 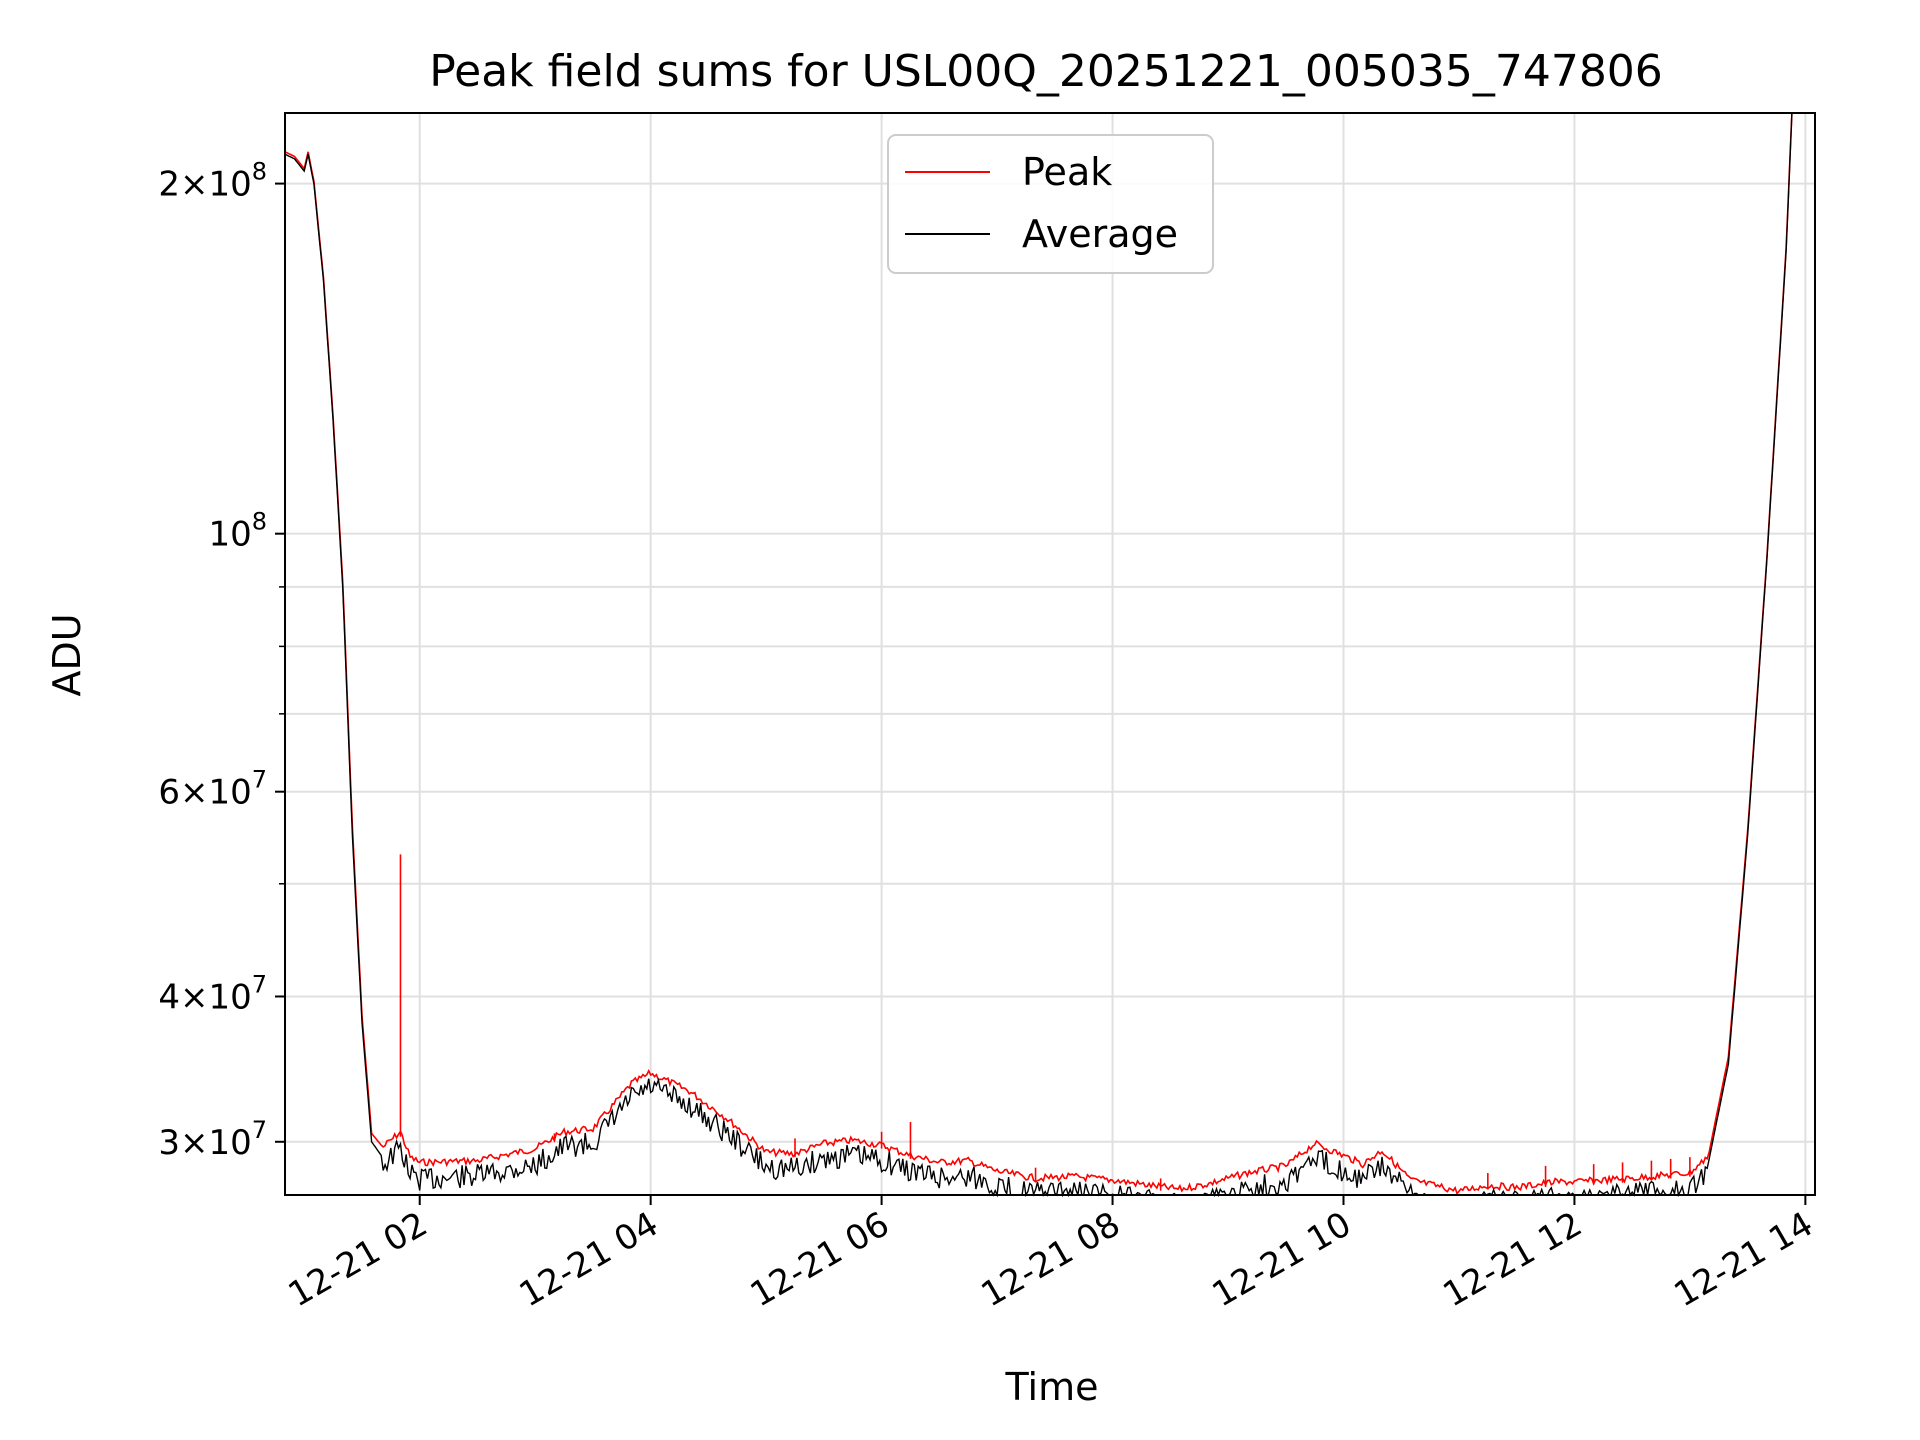 I want to click on x-axis-label: Time, so click(x=1052, y=1387).